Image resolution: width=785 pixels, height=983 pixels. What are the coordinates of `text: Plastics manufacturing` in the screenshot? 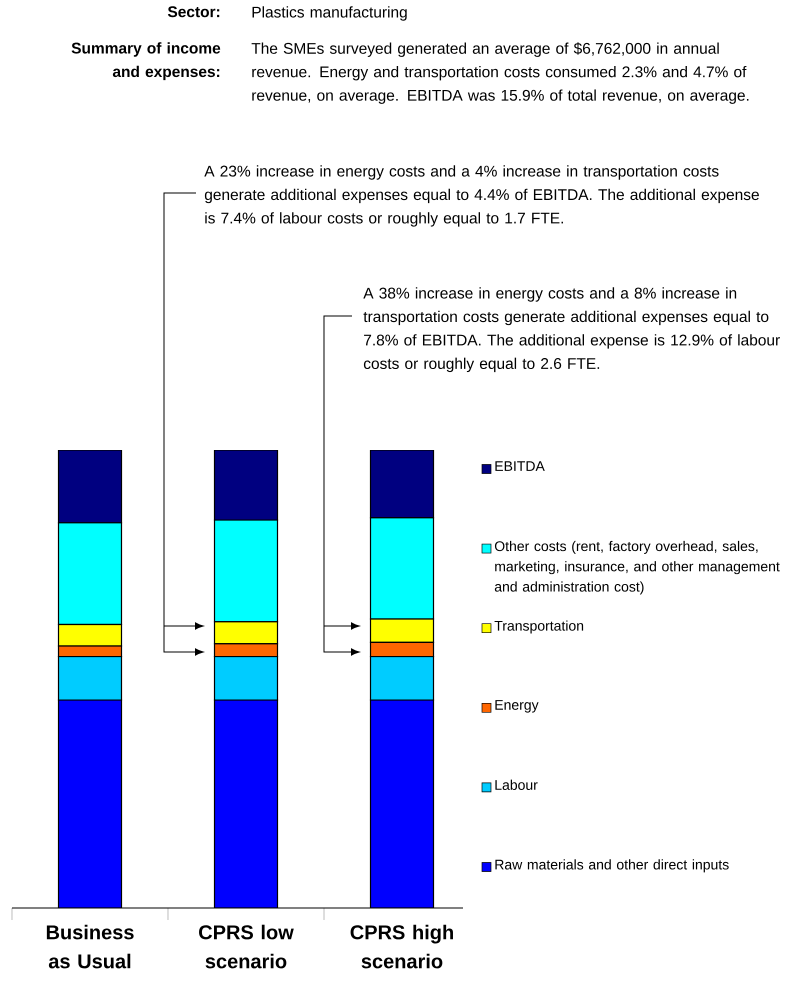 It's located at (329, 13).